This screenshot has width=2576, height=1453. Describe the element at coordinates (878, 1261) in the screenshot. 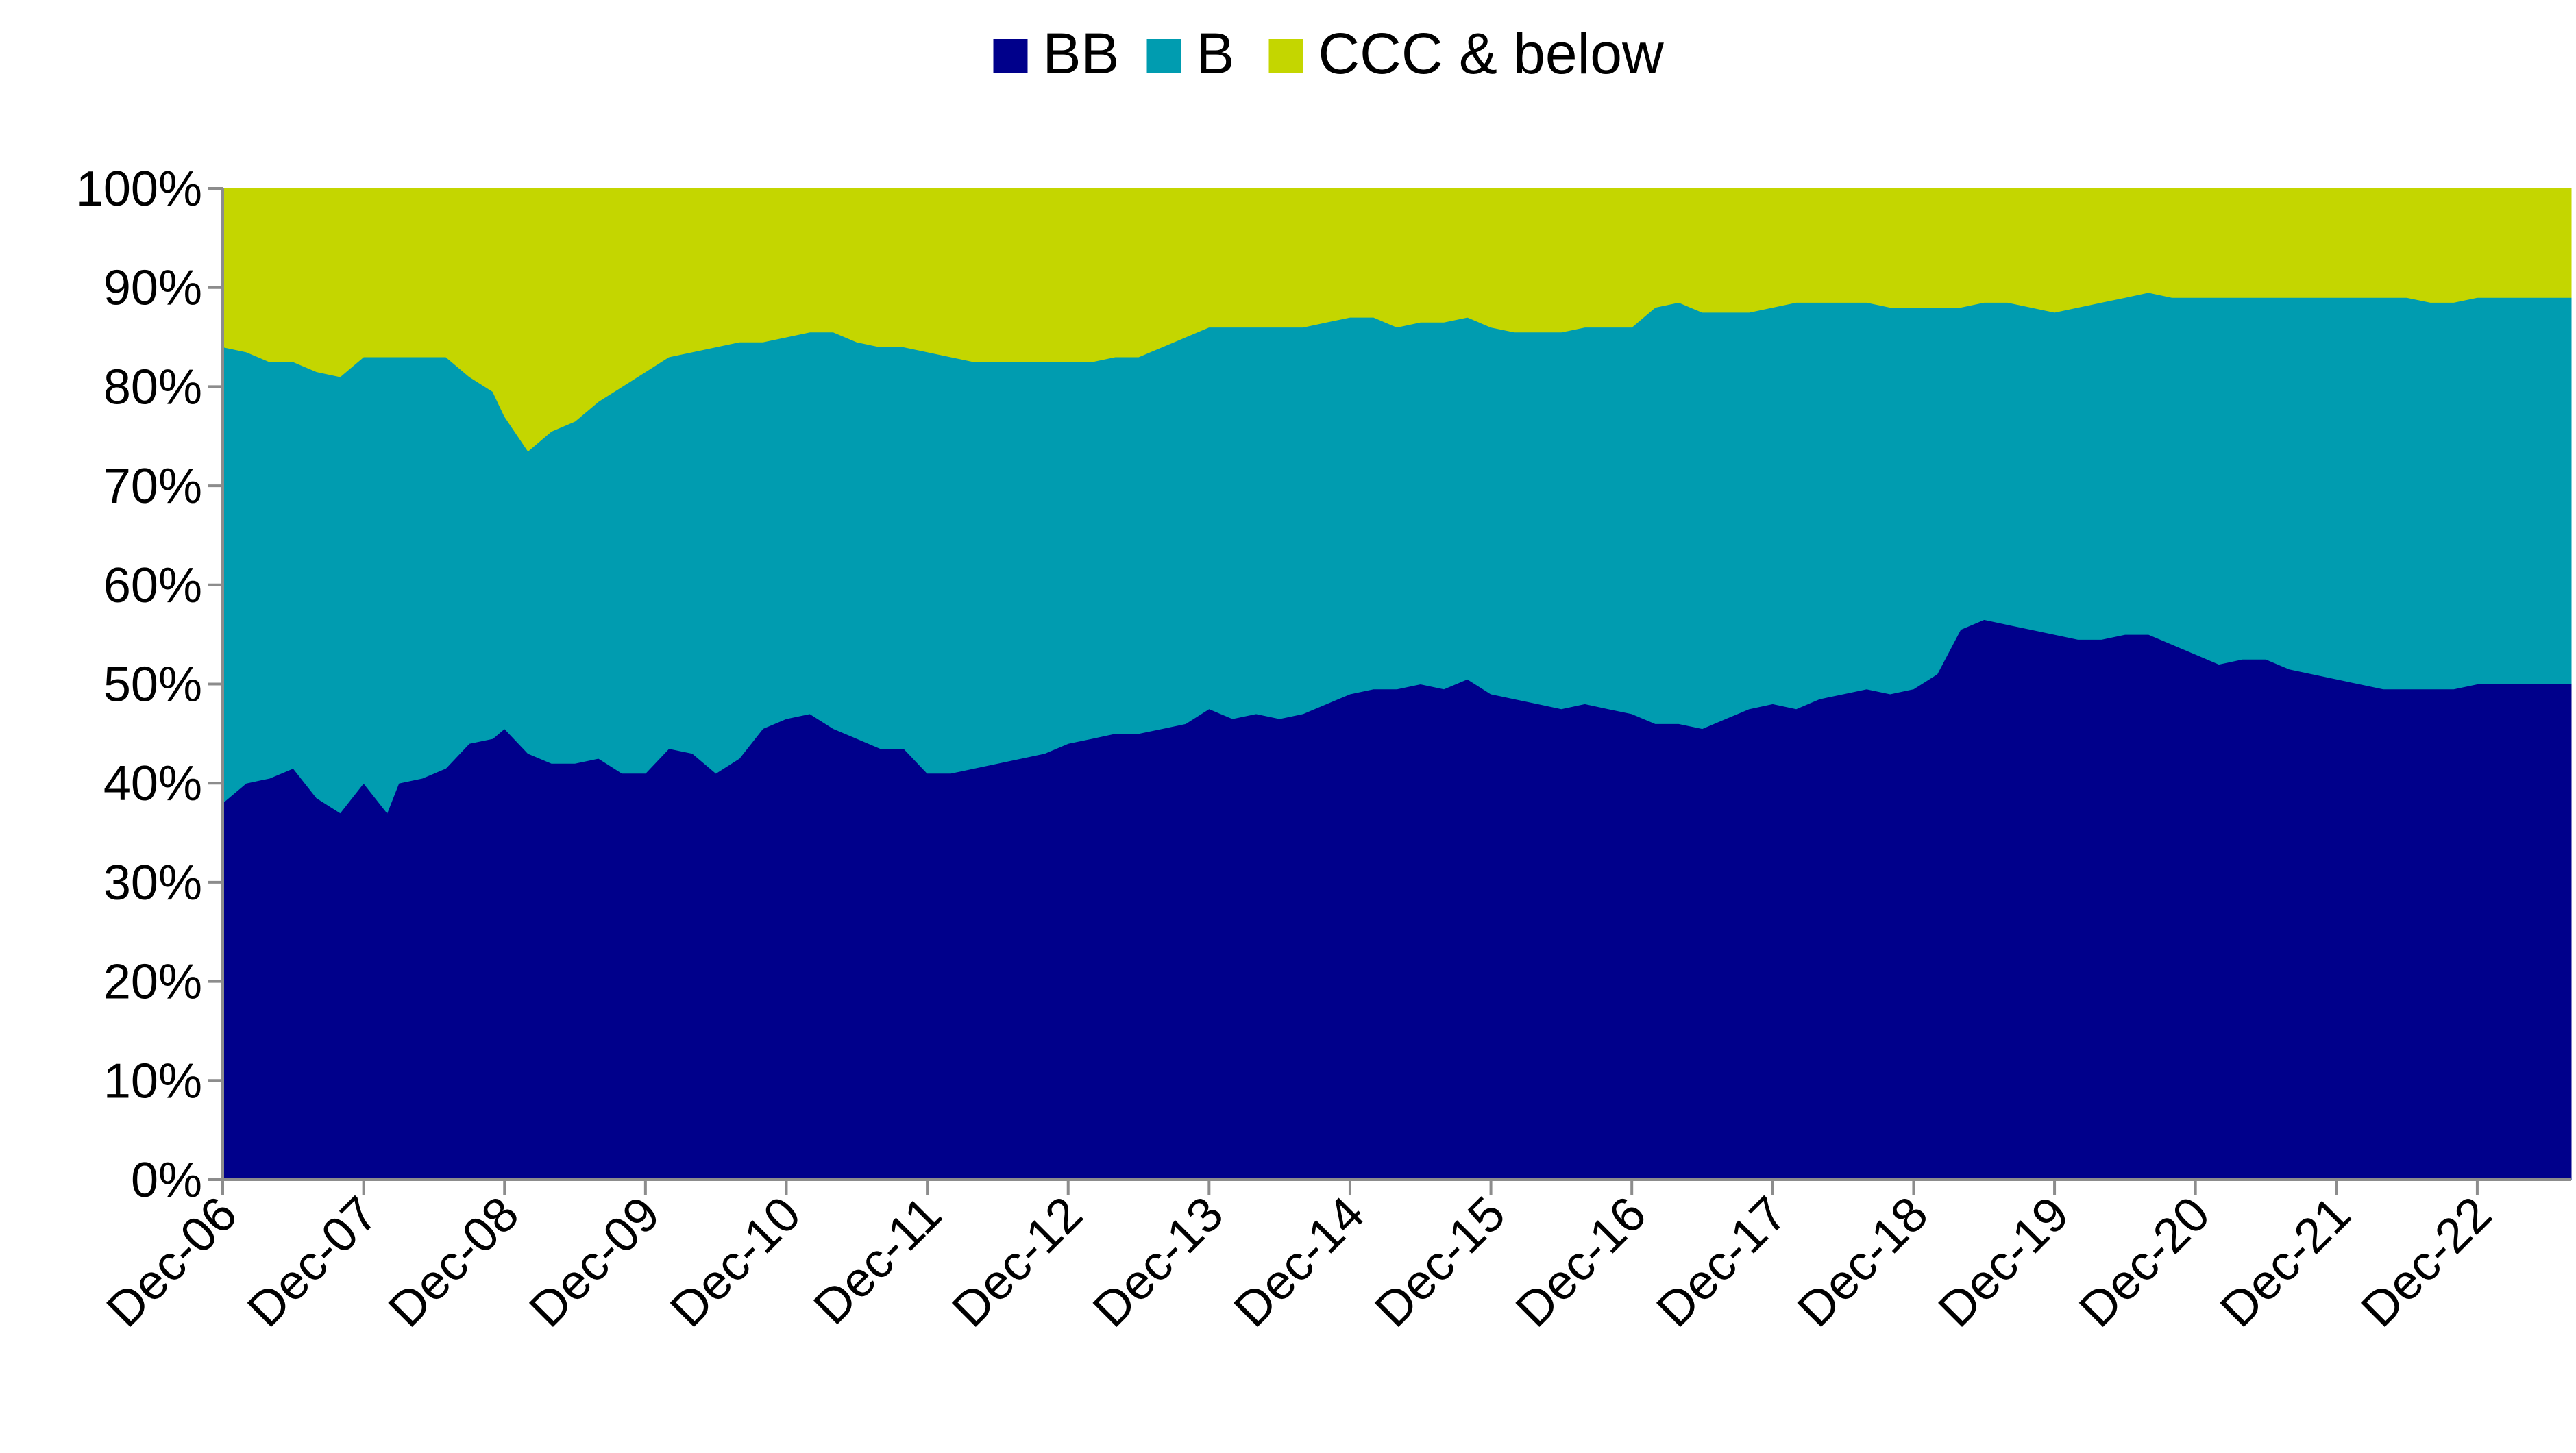

I see `x-tick-label: Dec-11` at that location.